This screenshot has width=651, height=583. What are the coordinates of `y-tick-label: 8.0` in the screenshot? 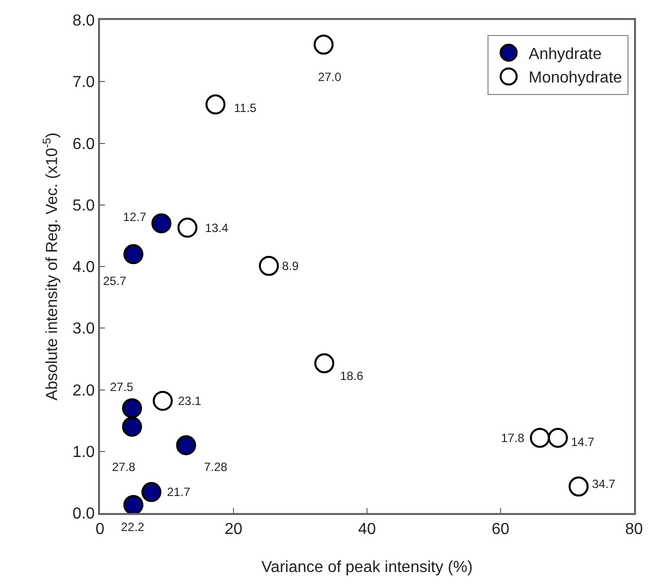 It's located at (83, 21).